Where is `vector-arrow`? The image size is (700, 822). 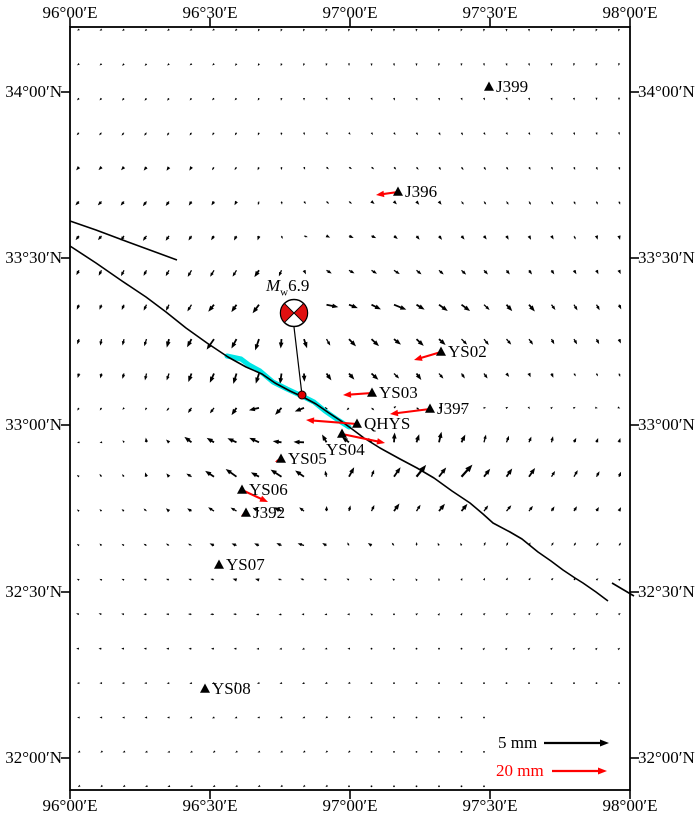
vector-arrow is located at coordinates (396, 474).